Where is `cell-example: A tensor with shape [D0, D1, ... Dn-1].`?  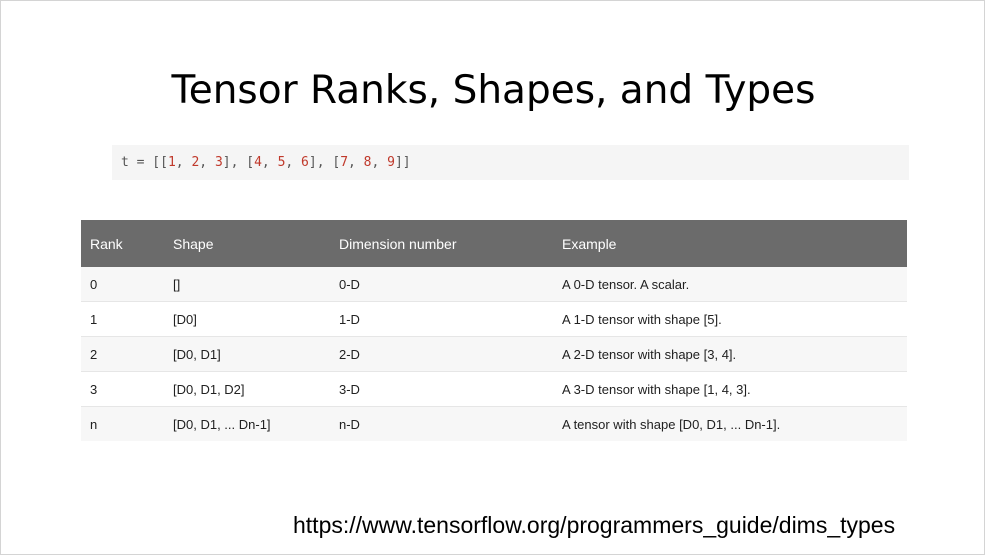 cell-example: A tensor with shape [D0, D1, ... Dn-1]. is located at coordinates (730, 423).